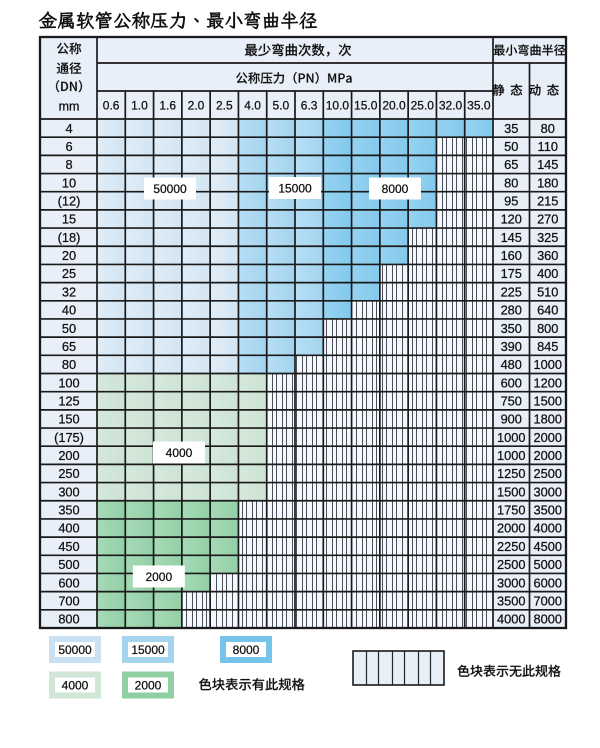 The image size is (600, 748). What do you see at coordinates (69, 237) in the screenshot?
I see `svg-text: (18)` at bounding box center [69, 237].